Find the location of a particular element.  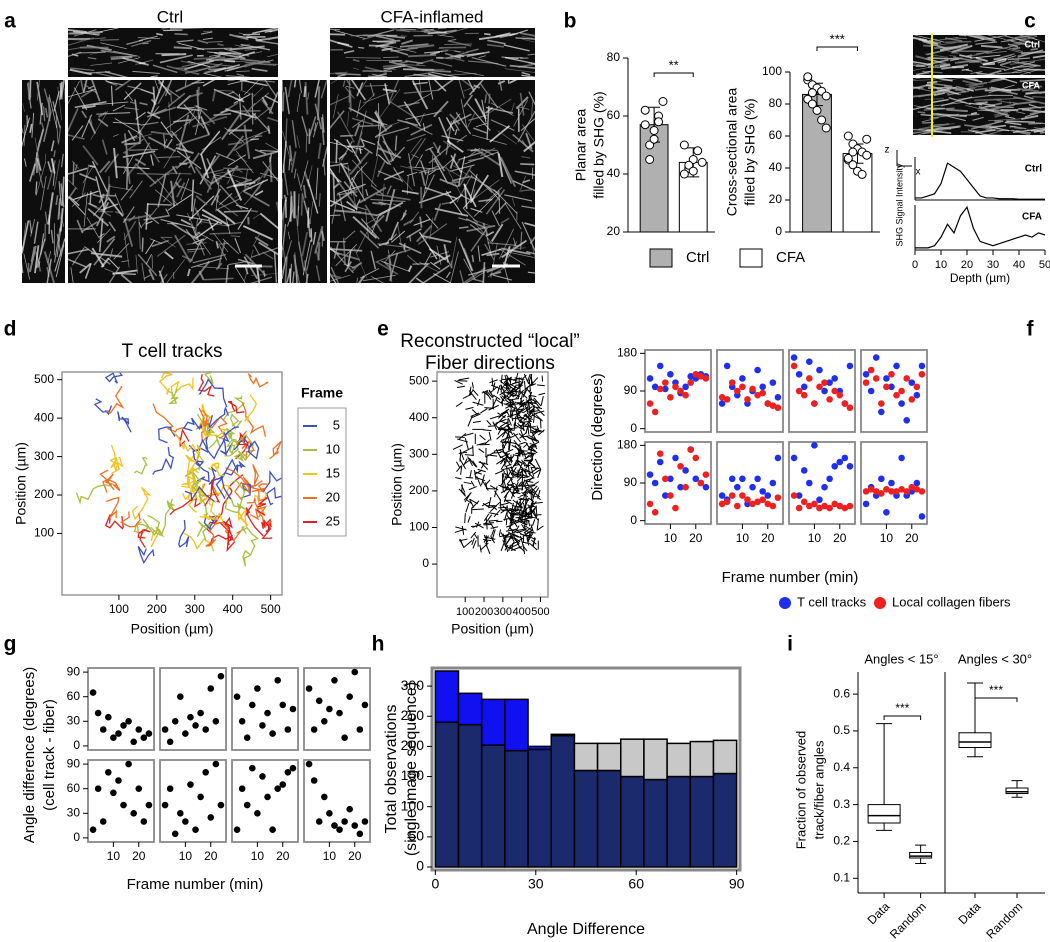

legend-label: 10 is located at coordinates (333, 448).